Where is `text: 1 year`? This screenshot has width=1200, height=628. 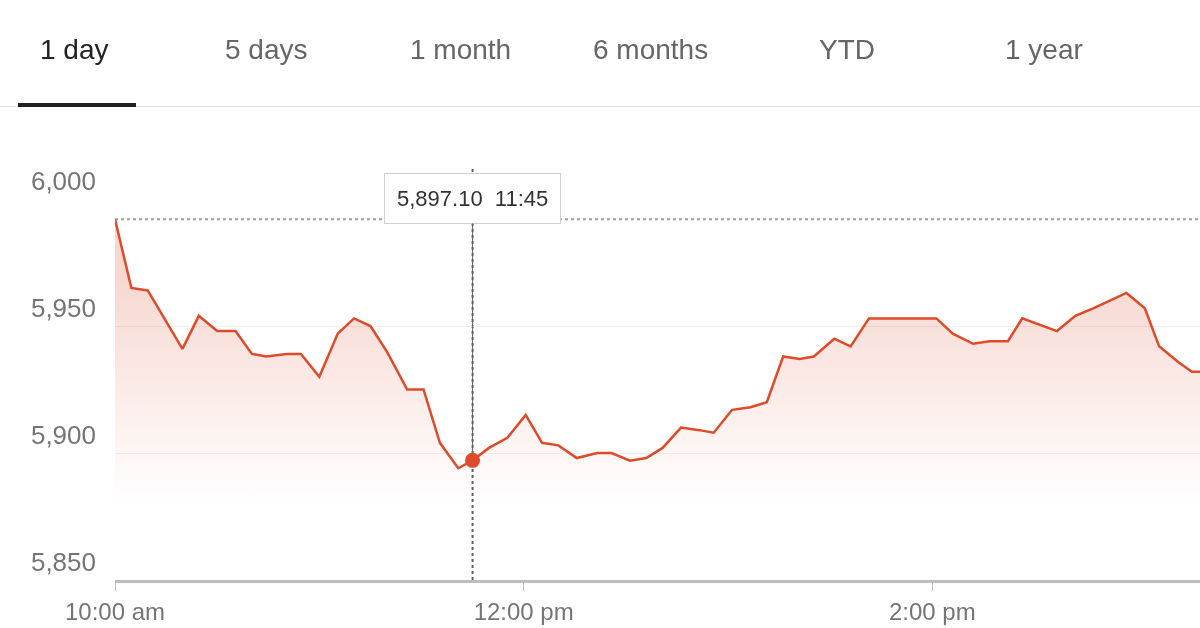
text: 1 year is located at coordinates (1044, 50).